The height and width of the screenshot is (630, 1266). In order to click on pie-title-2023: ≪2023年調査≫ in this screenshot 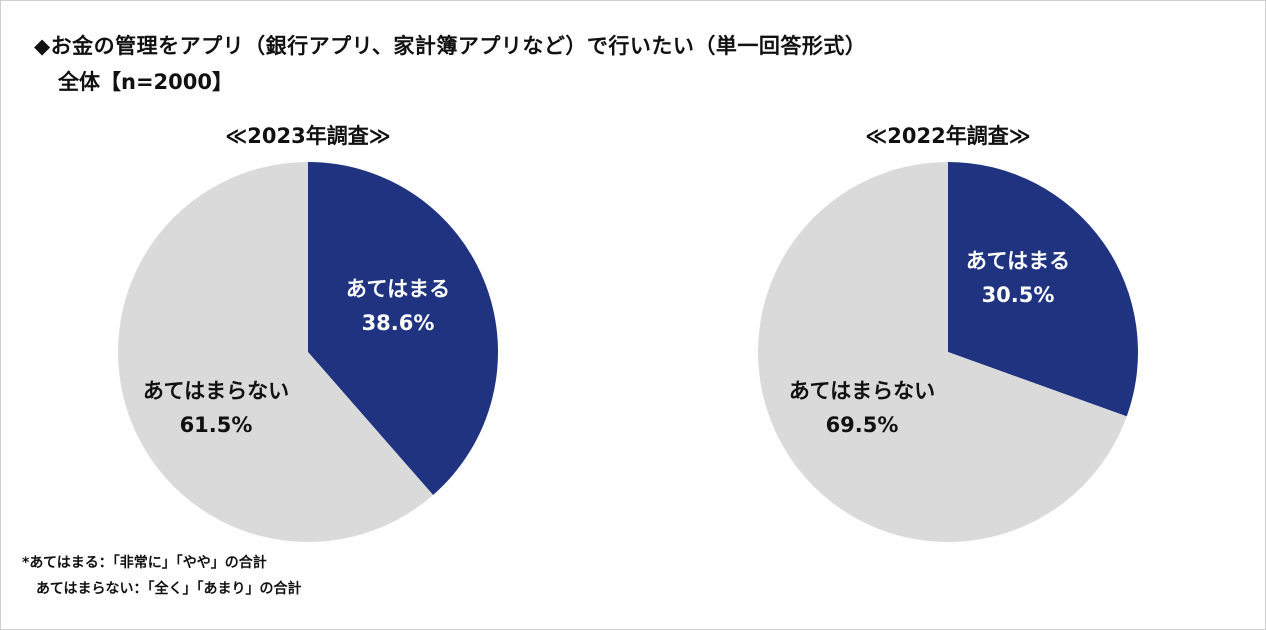, I will do `click(308, 136)`.